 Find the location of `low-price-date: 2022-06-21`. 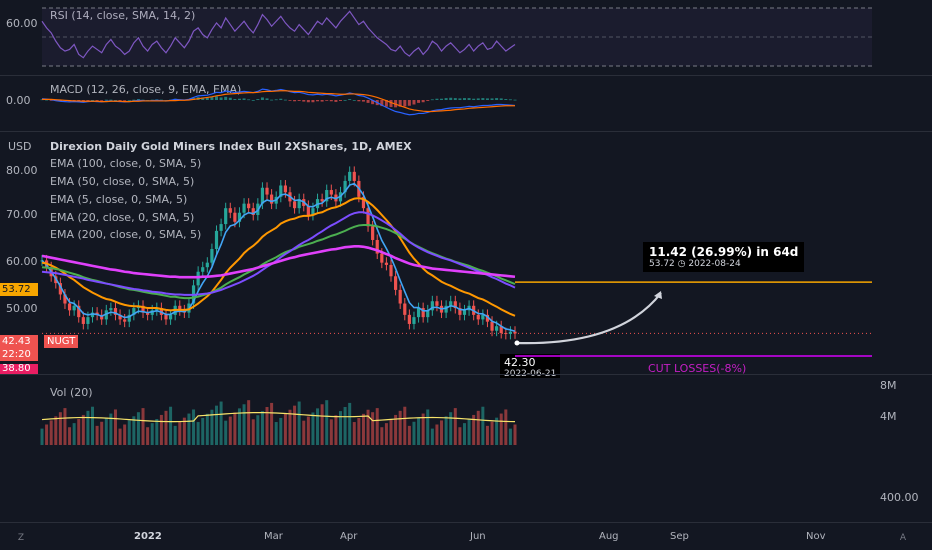

low-price-date: 2022-06-21 is located at coordinates (530, 373).